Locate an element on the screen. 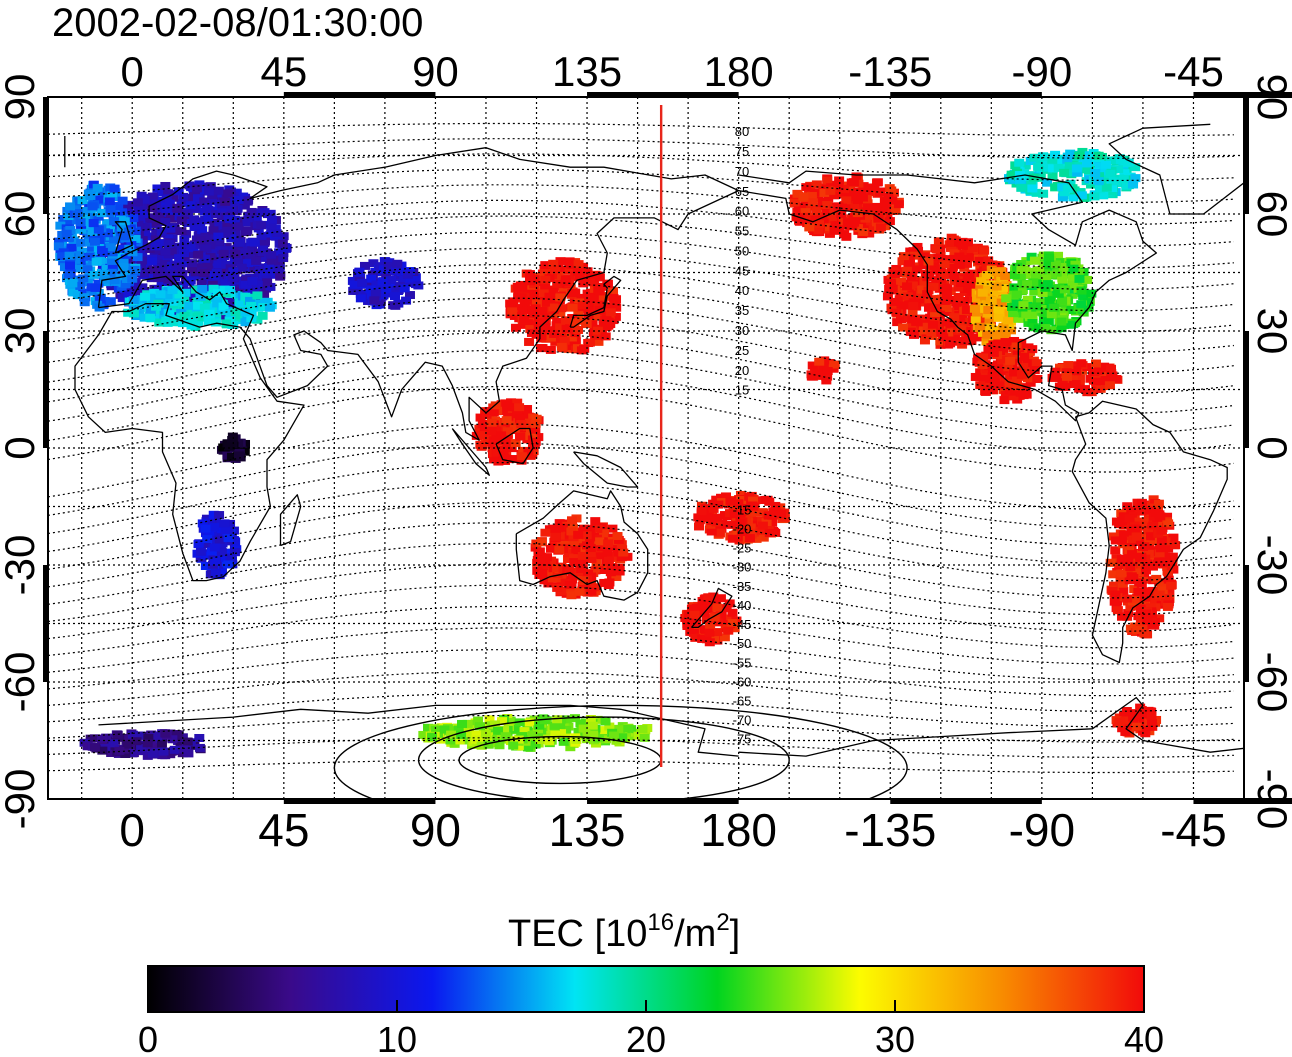 Image resolution: width=1292 pixels, height=1057 pixels. colorbar-tick-label: 20 is located at coordinates (646, 1038).